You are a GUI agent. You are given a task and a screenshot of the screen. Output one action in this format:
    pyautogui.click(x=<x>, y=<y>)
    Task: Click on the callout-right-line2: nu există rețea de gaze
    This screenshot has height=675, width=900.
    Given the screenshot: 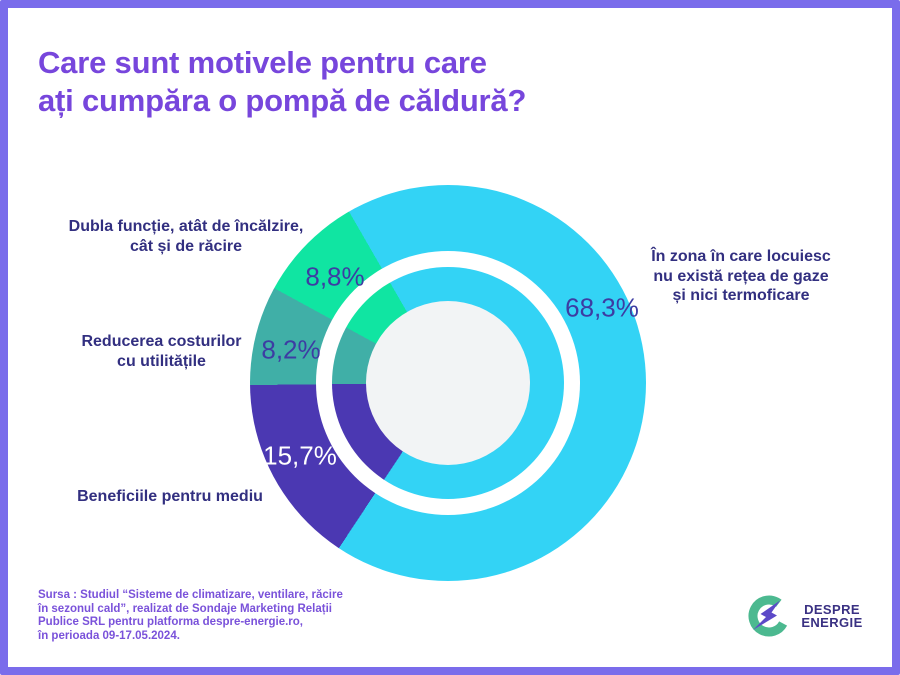 What is the action you would take?
    pyautogui.click(x=741, y=276)
    